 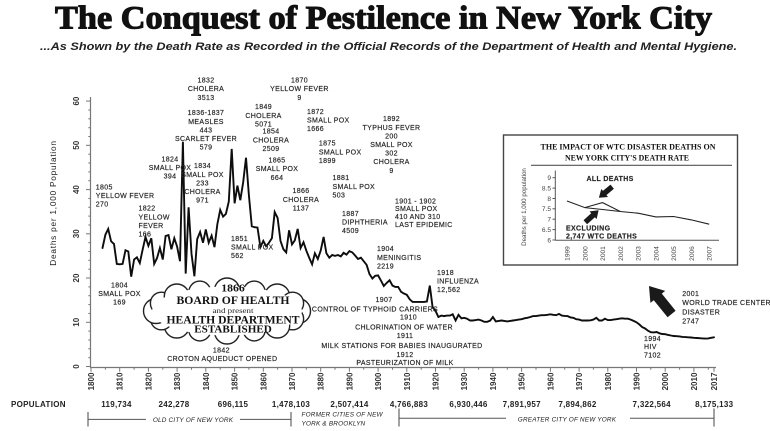 What do you see at coordinates (392, 128) in the screenshot?
I see `svg-text: TYPHUS FEVER` at bounding box center [392, 128].